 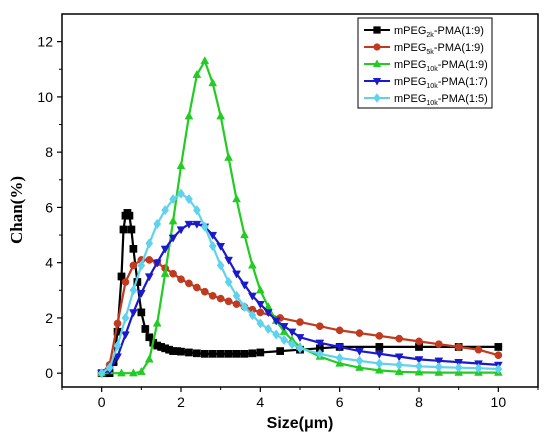 What do you see at coordinates (441, 100) in the screenshot?
I see `legend-label: mPEG10k-PMA(1:5)` at bounding box center [441, 100].